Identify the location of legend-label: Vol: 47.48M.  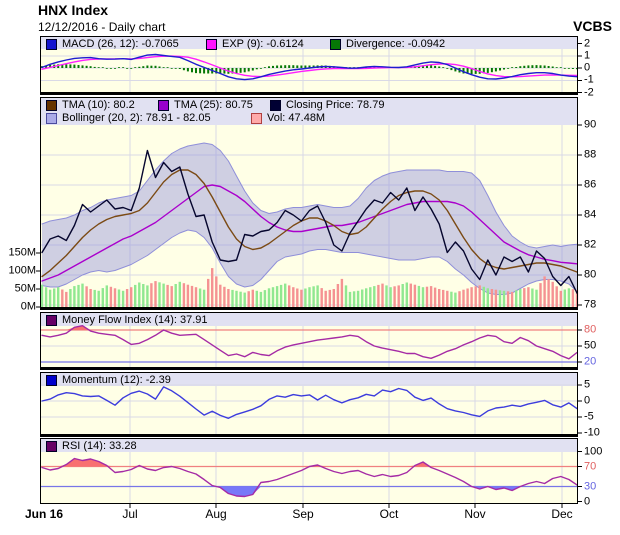
(296, 118).